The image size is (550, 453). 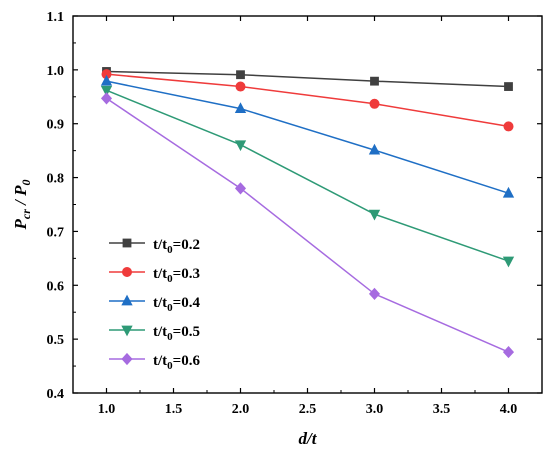 I want to click on x-axis-title: d/t, so click(x=308, y=438).